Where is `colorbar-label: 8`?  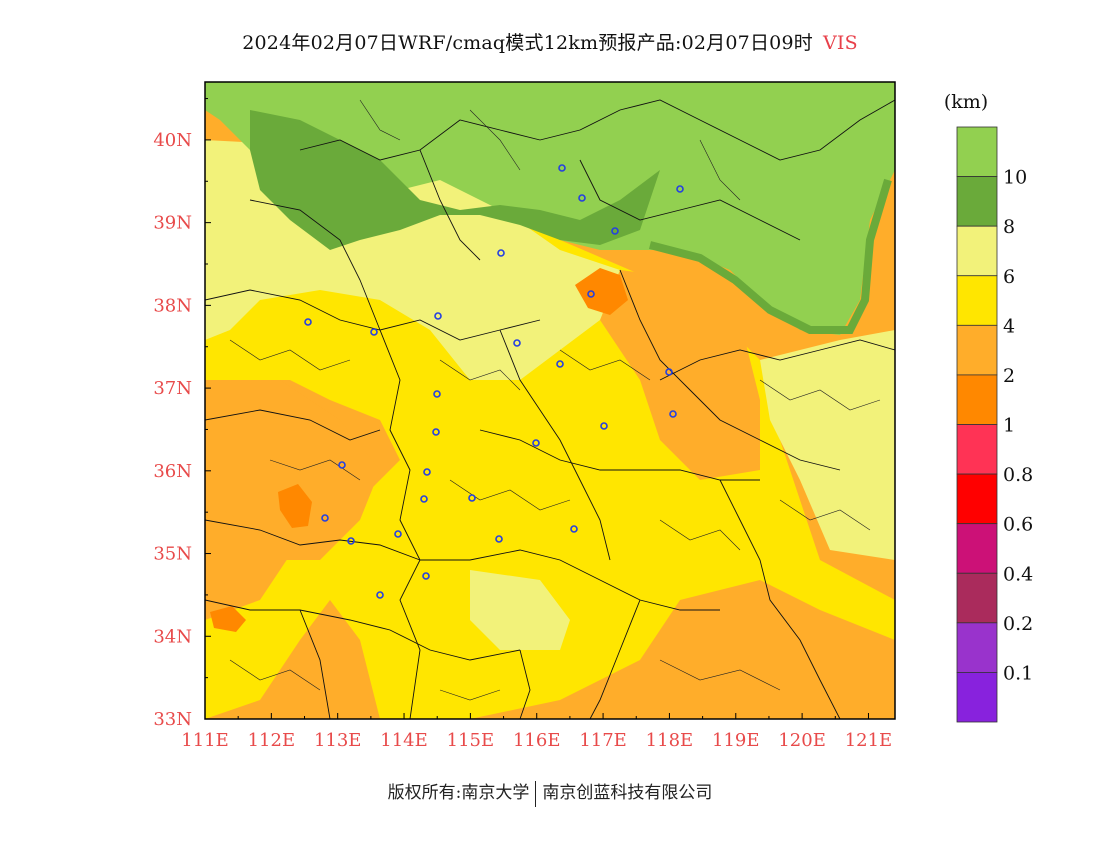 colorbar-label: 8 is located at coordinates (1009, 227).